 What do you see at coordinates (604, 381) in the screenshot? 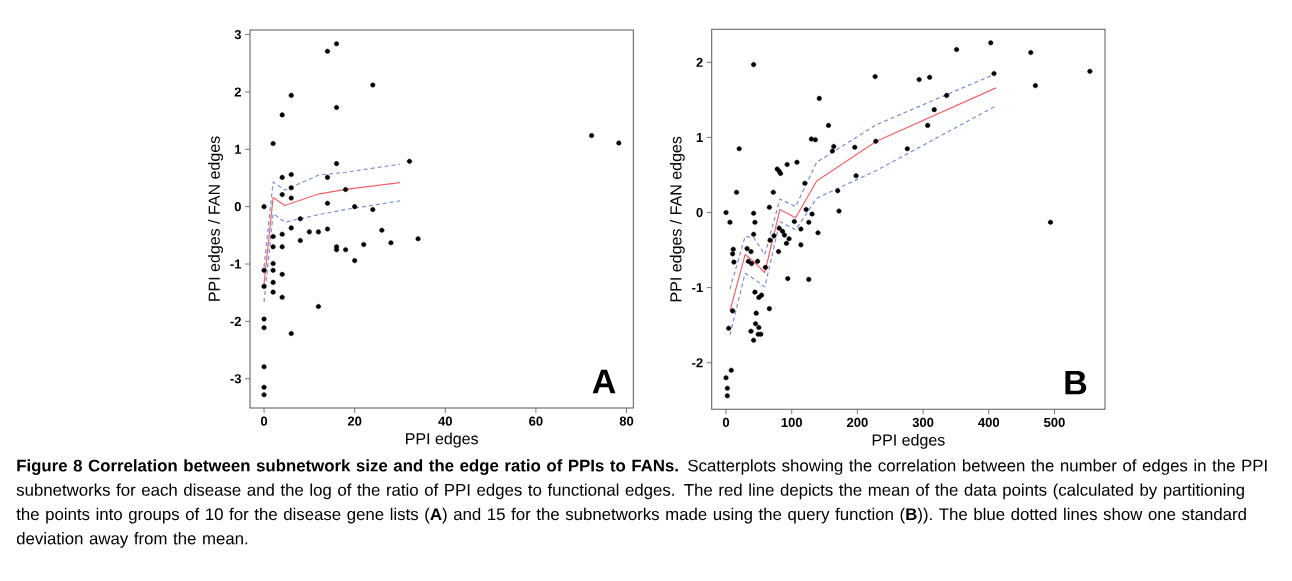
I see `annotation: A` at bounding box center [604, 381].